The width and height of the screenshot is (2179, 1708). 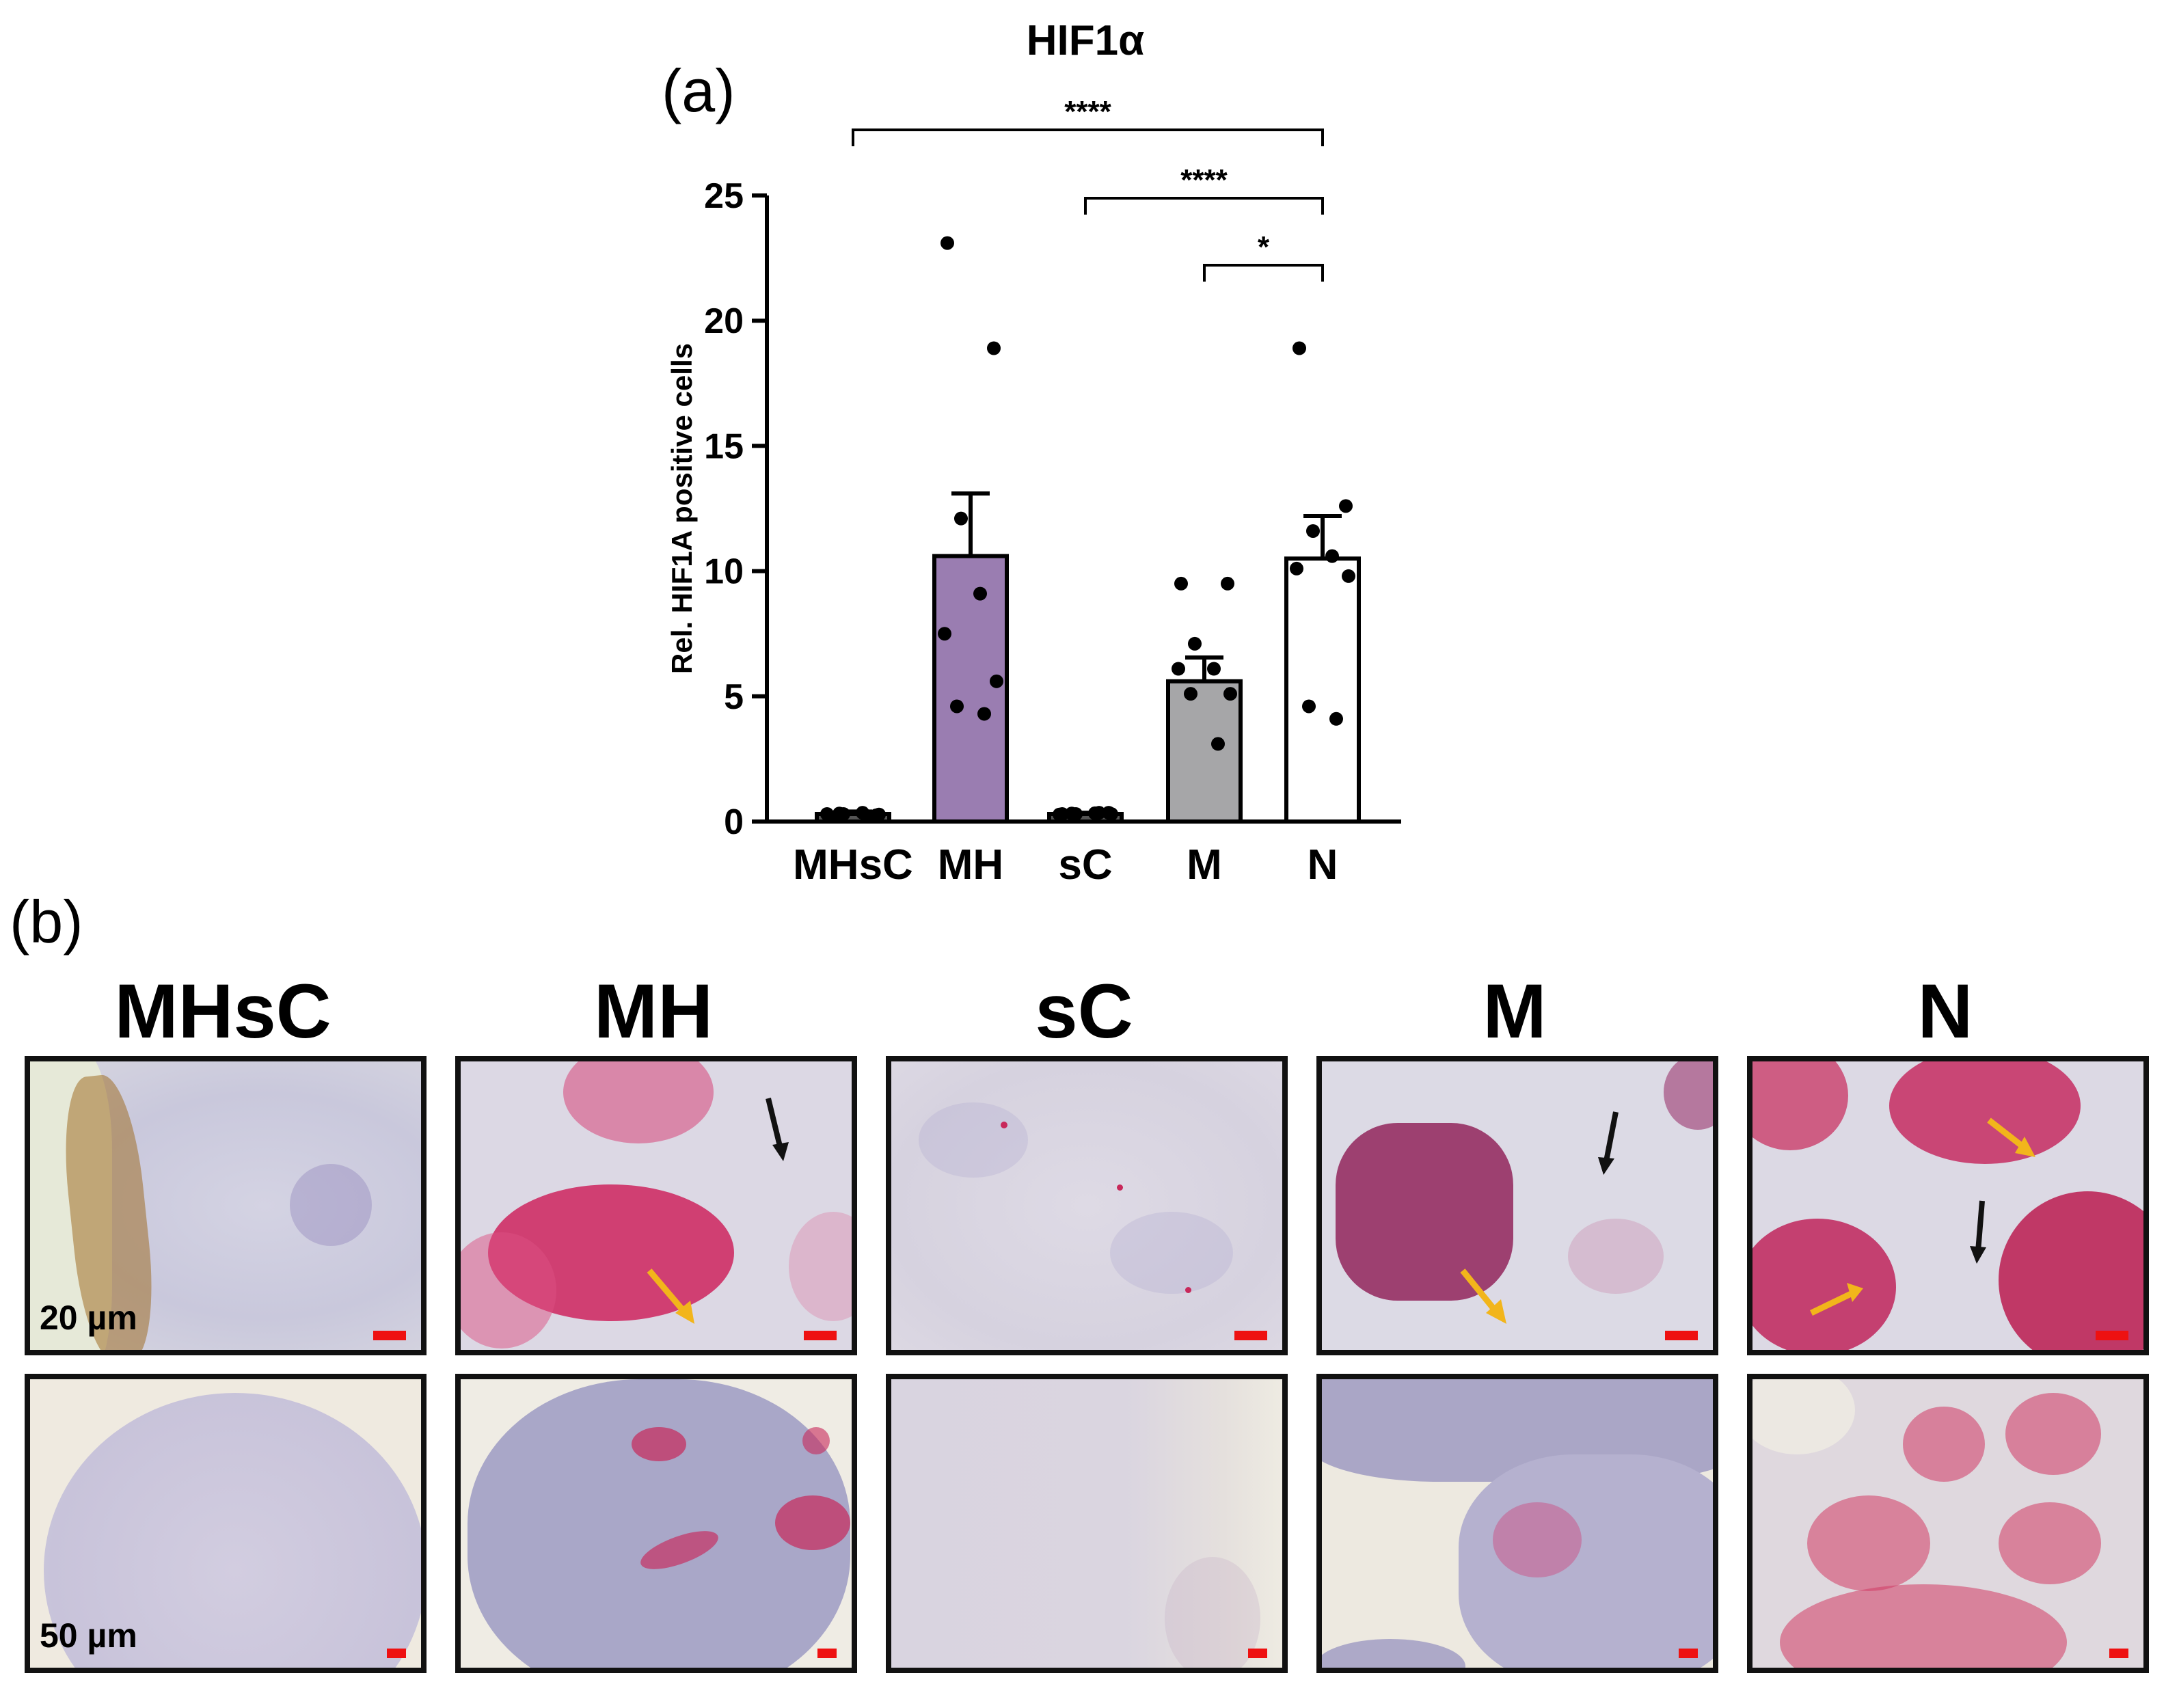 What do you see at coordinates (1204, 865) in the screenshot?
I see `x-tick-label: M` at bounding box center [1204, 865].